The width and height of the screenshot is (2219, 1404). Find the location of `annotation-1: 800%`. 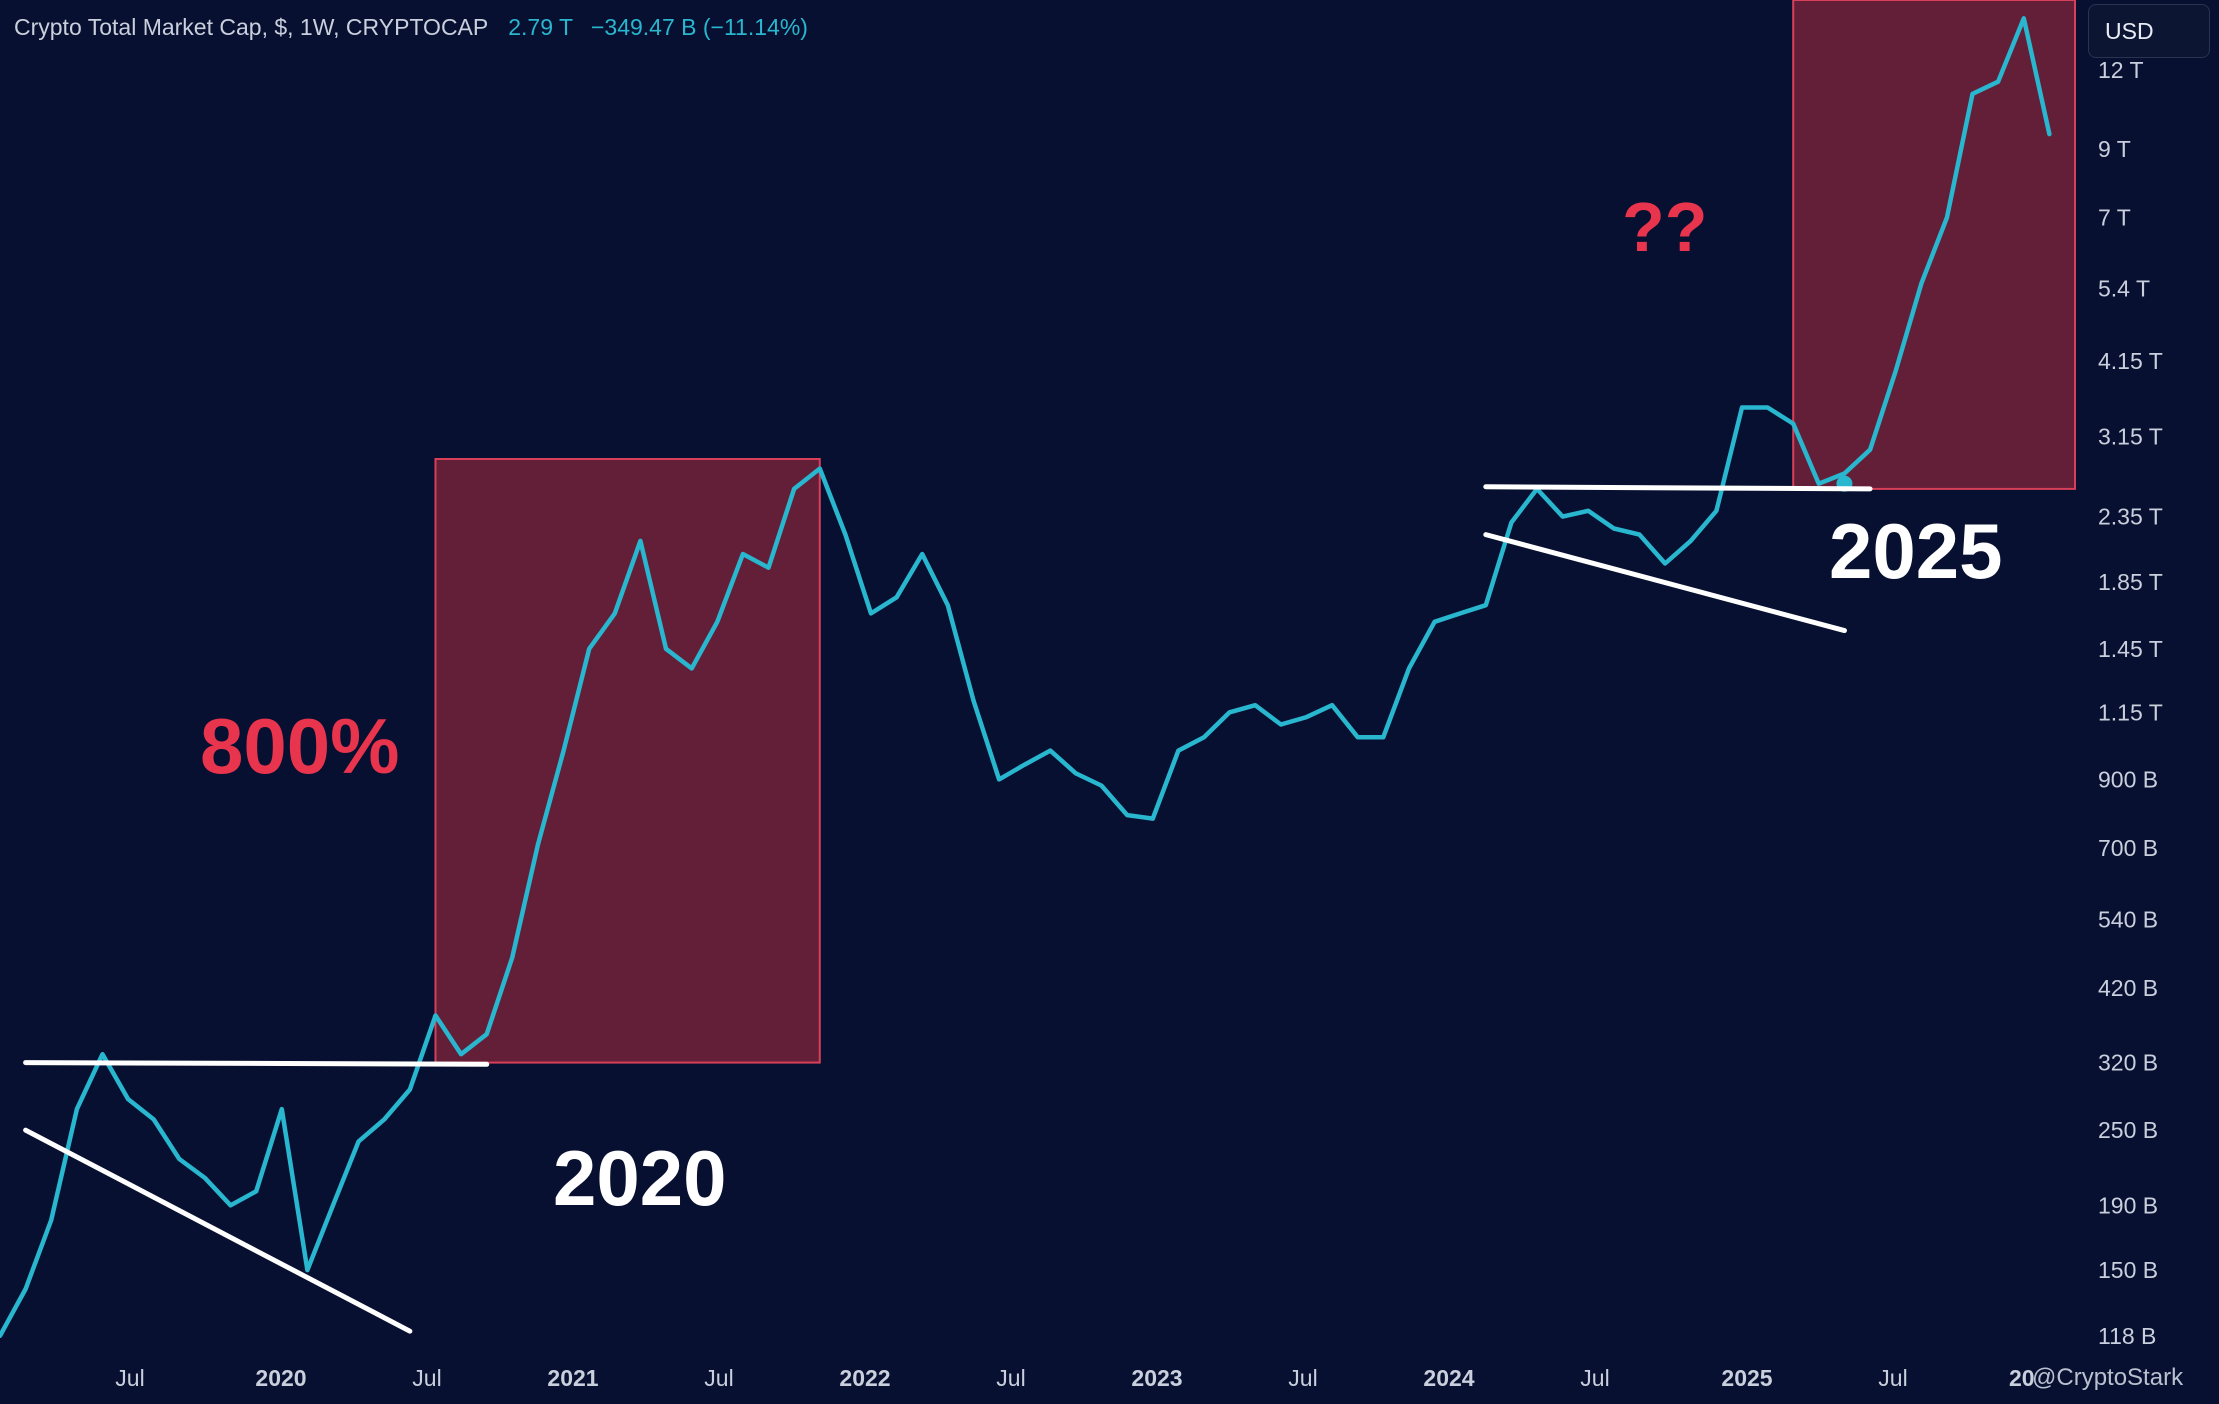

annotation-1: 800% is located at coordinates (300, 746).